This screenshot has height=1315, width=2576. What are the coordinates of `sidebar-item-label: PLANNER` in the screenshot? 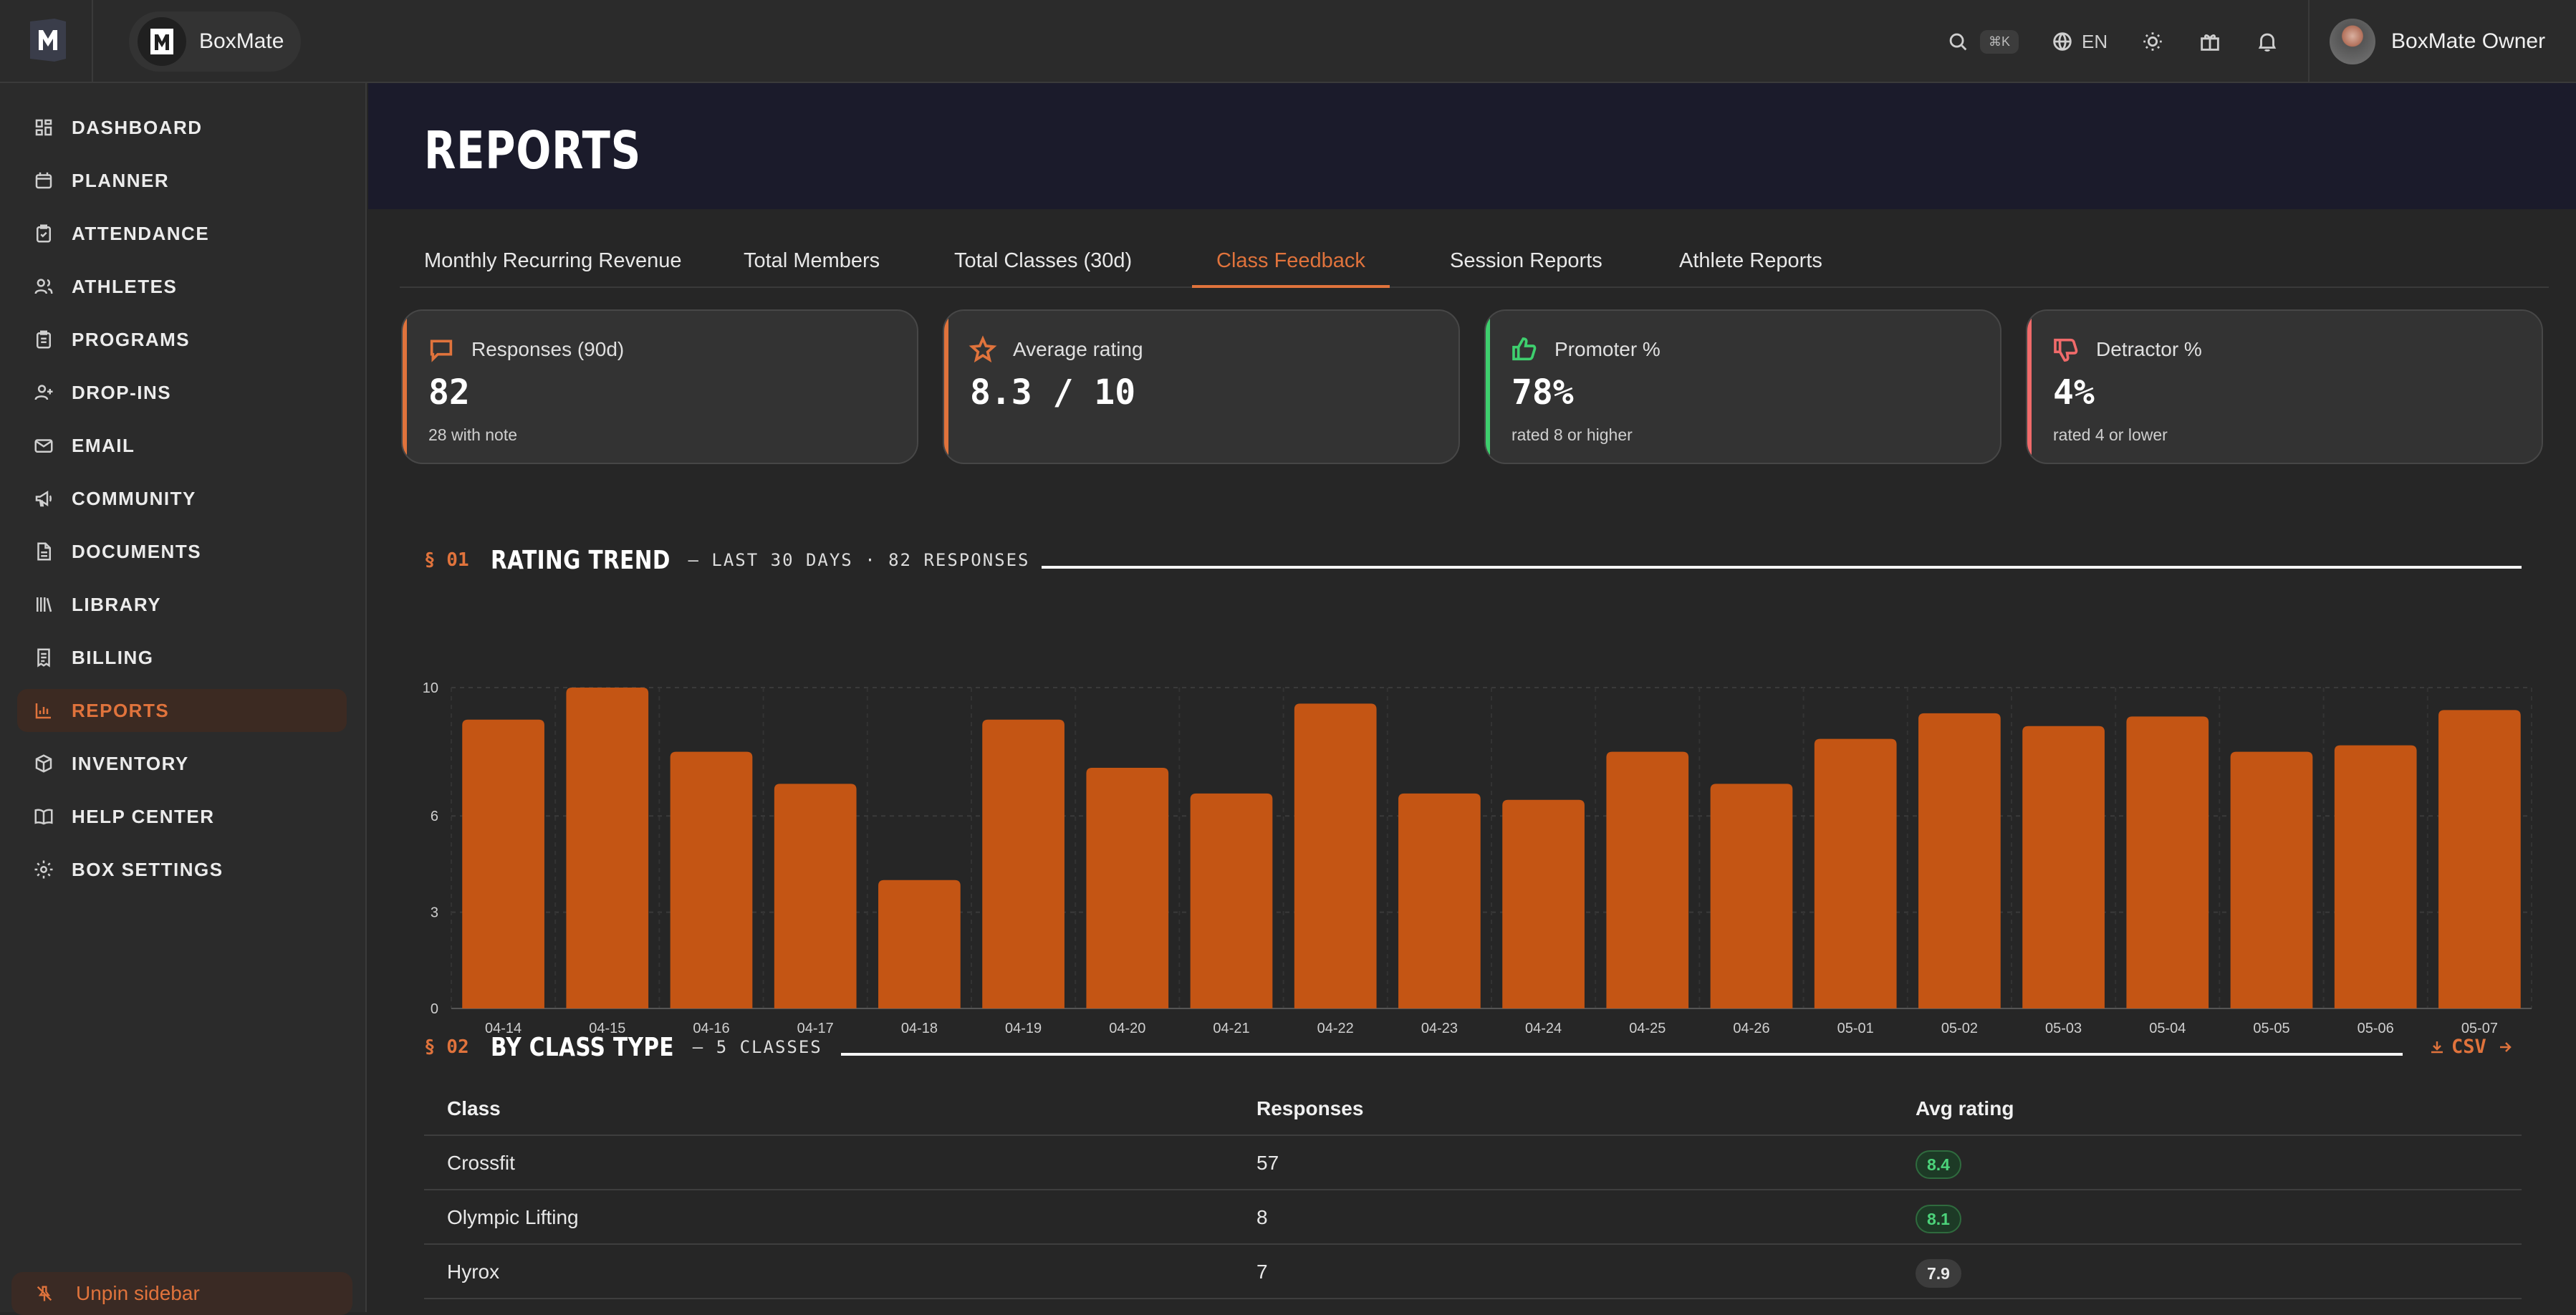 It's located at (121, 180).